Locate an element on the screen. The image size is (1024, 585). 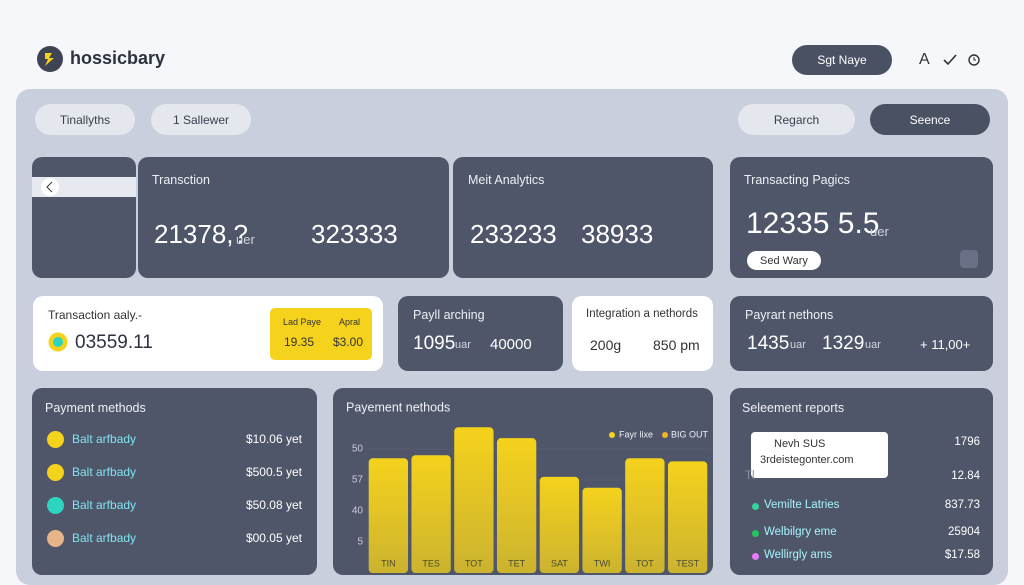
metric: 03559.11 is located at coordinates (114, 342).